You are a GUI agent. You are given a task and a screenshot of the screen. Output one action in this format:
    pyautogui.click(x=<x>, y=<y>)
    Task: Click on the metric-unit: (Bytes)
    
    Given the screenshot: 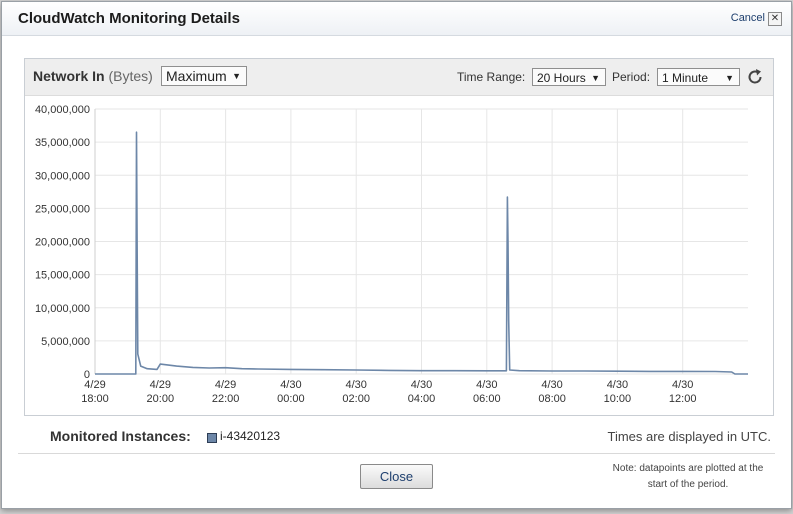 What is the action you would take?
    pyautogui.click(x=130, y=76)
    